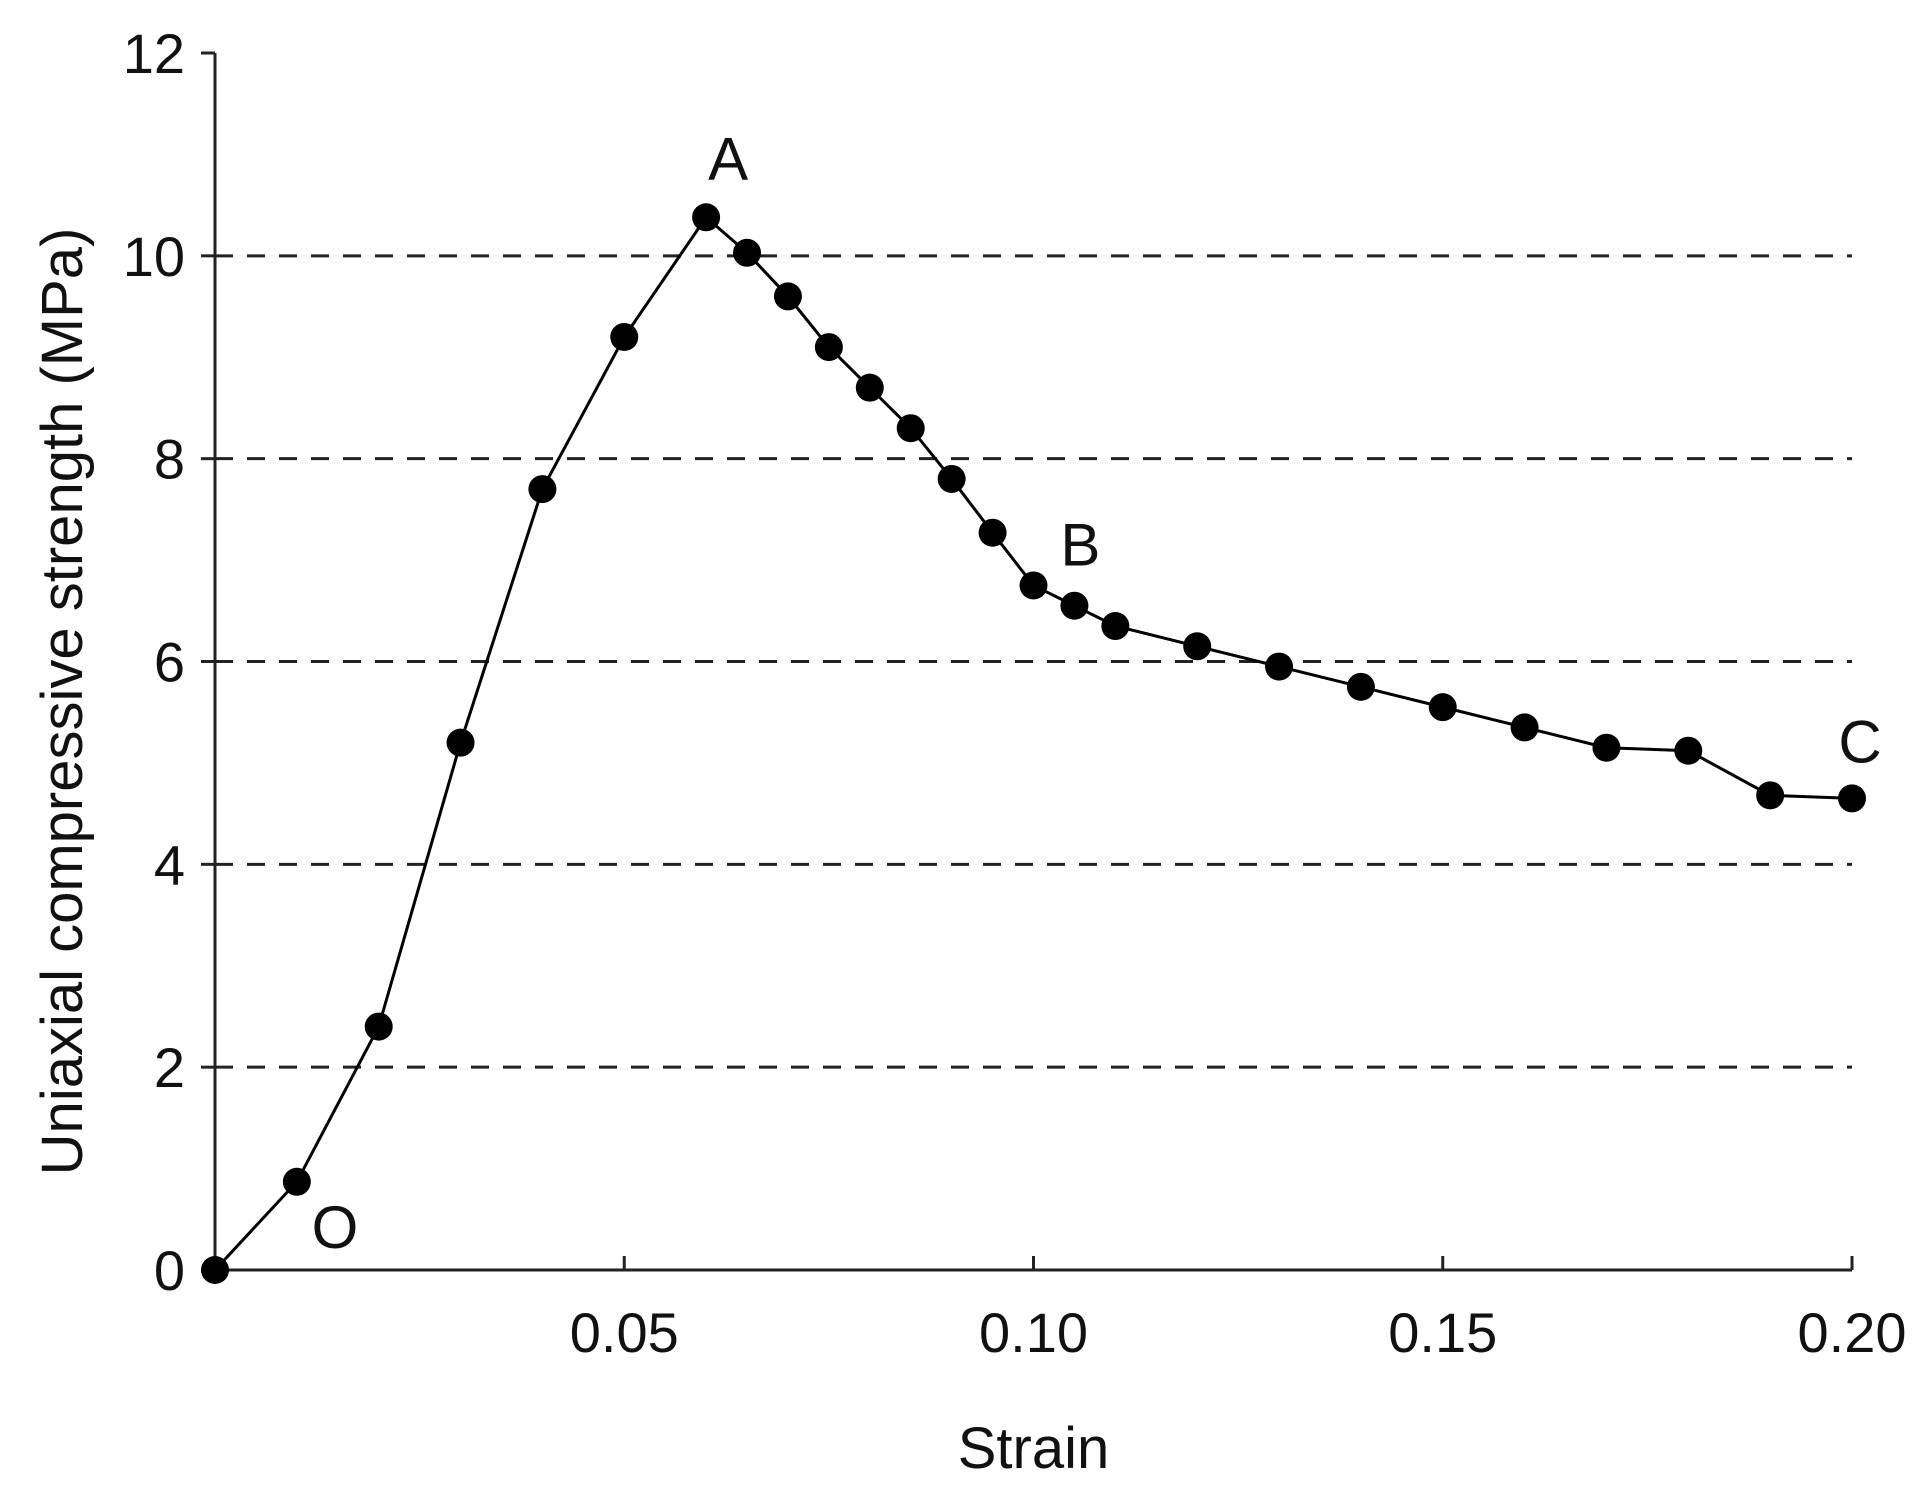 The image size is (1932, 1488). What do you see at coordinates (154, 53) in the screenshot?
I see `y-tick-label: 12` at bounding box center [154, 53].